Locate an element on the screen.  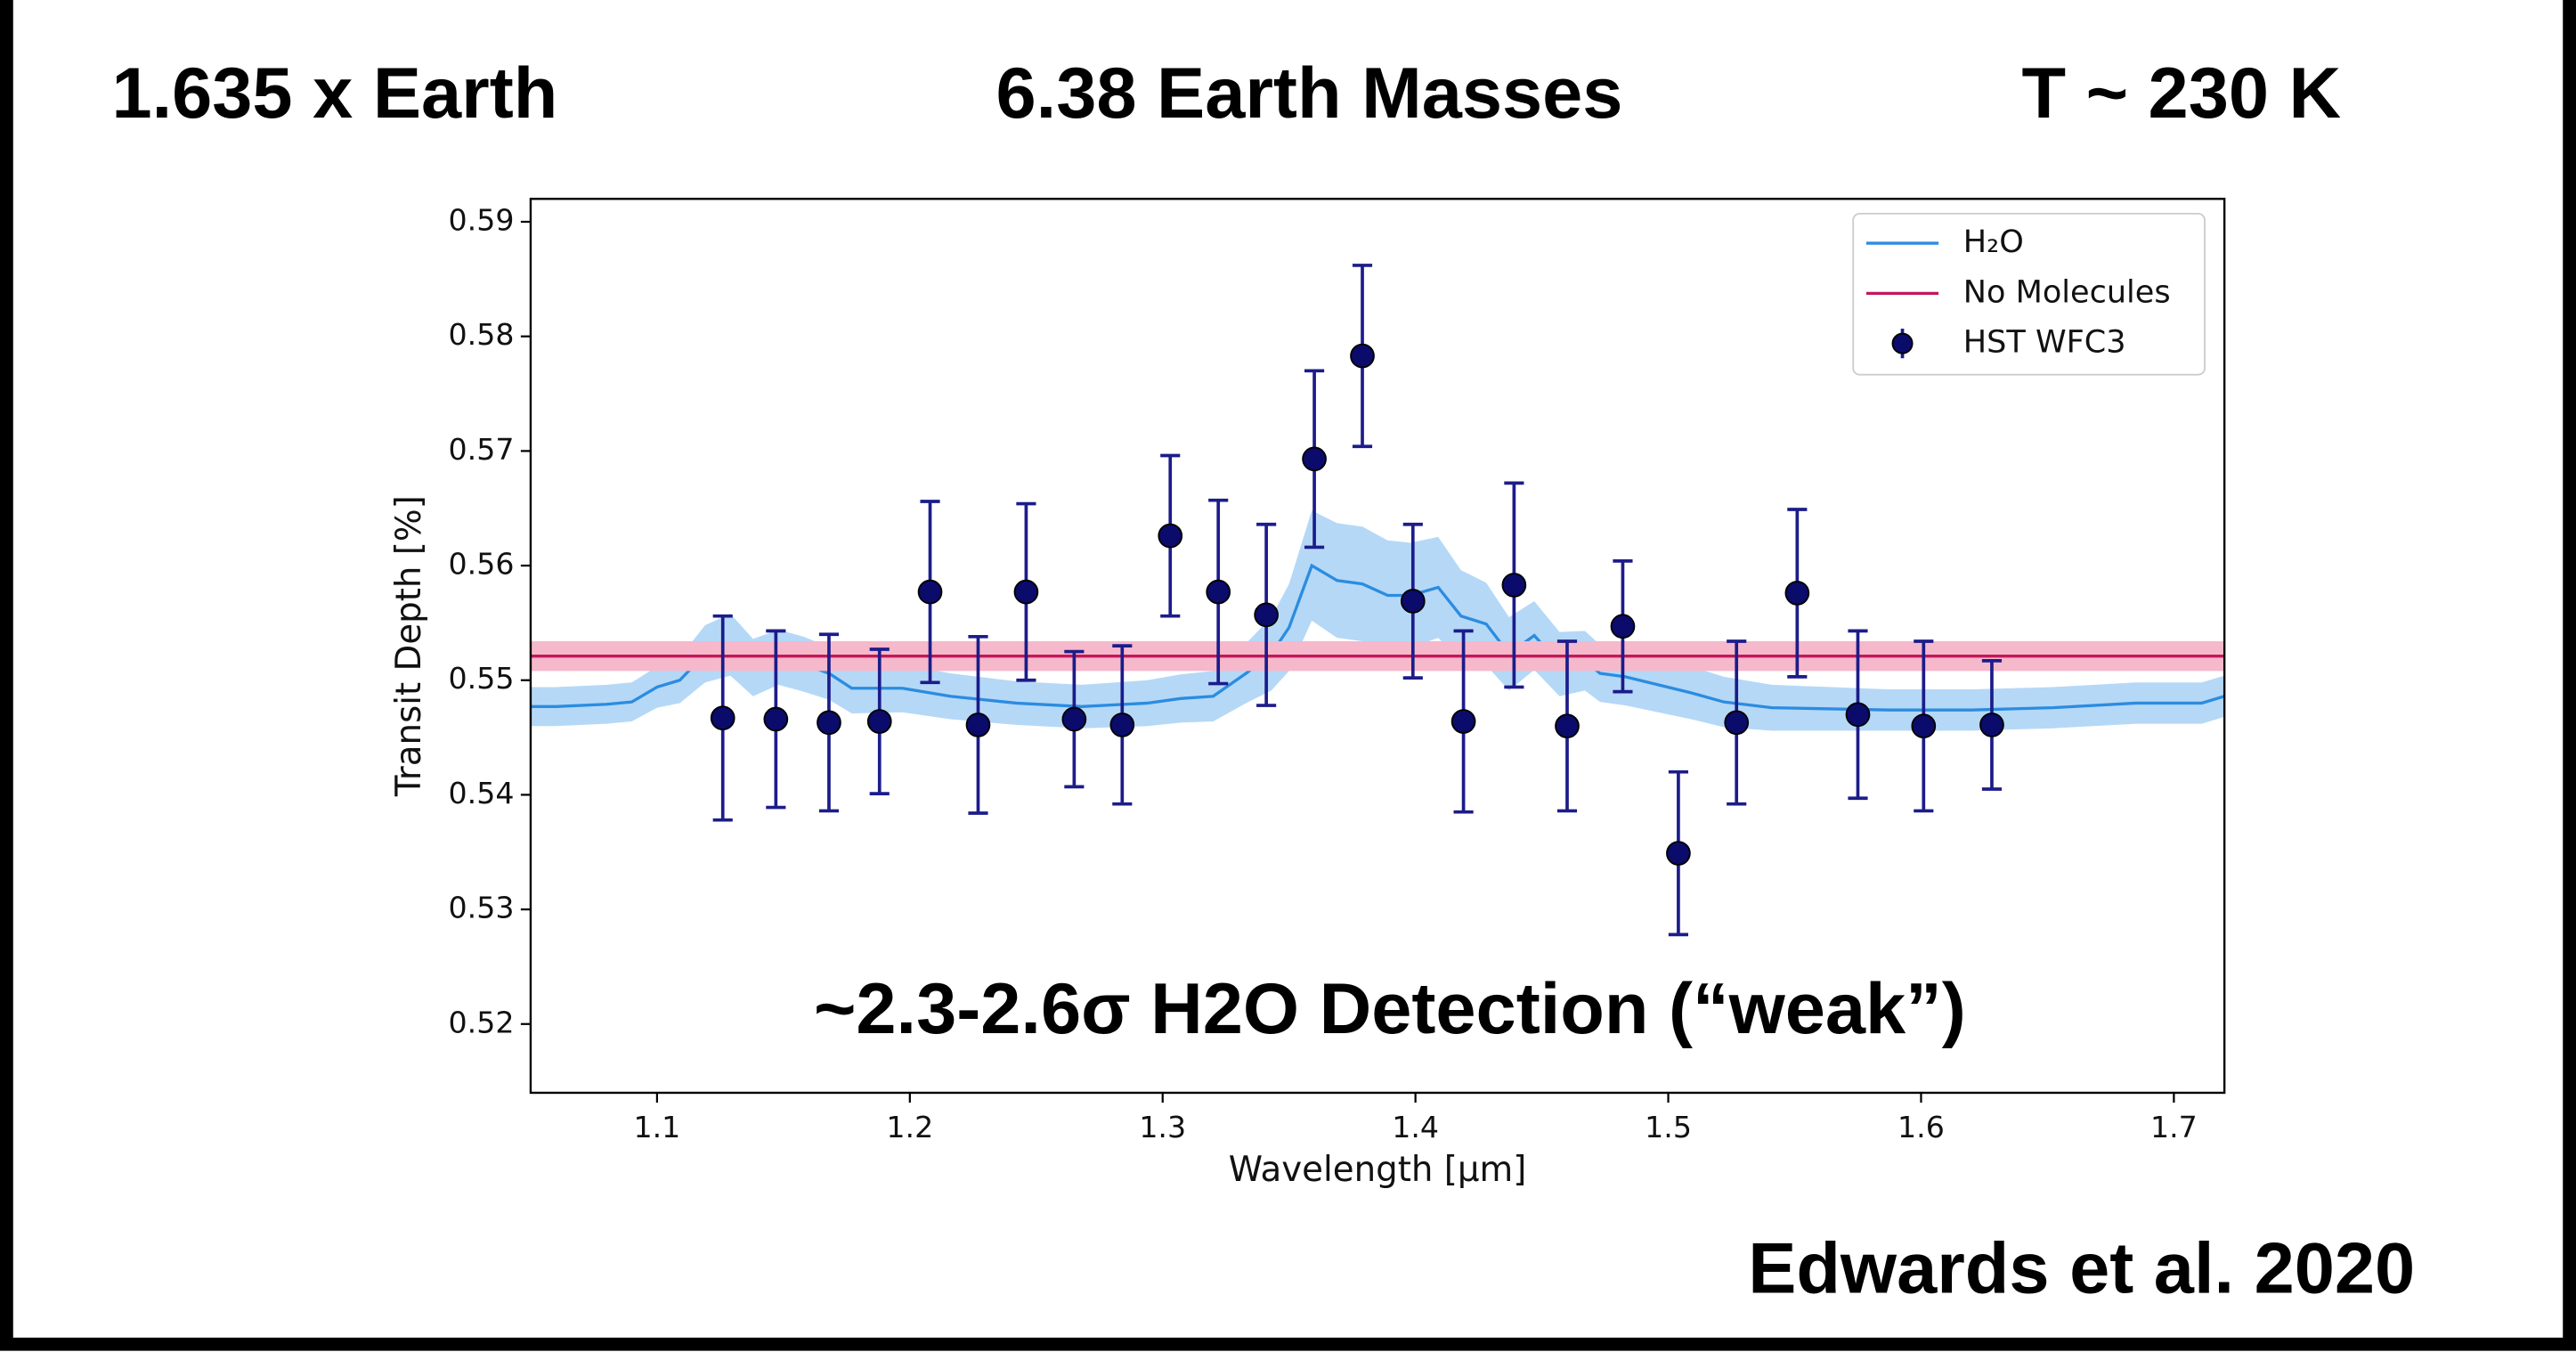
stat-mass: 6.38 Earth Masses is located at coordinates (1309, 93).